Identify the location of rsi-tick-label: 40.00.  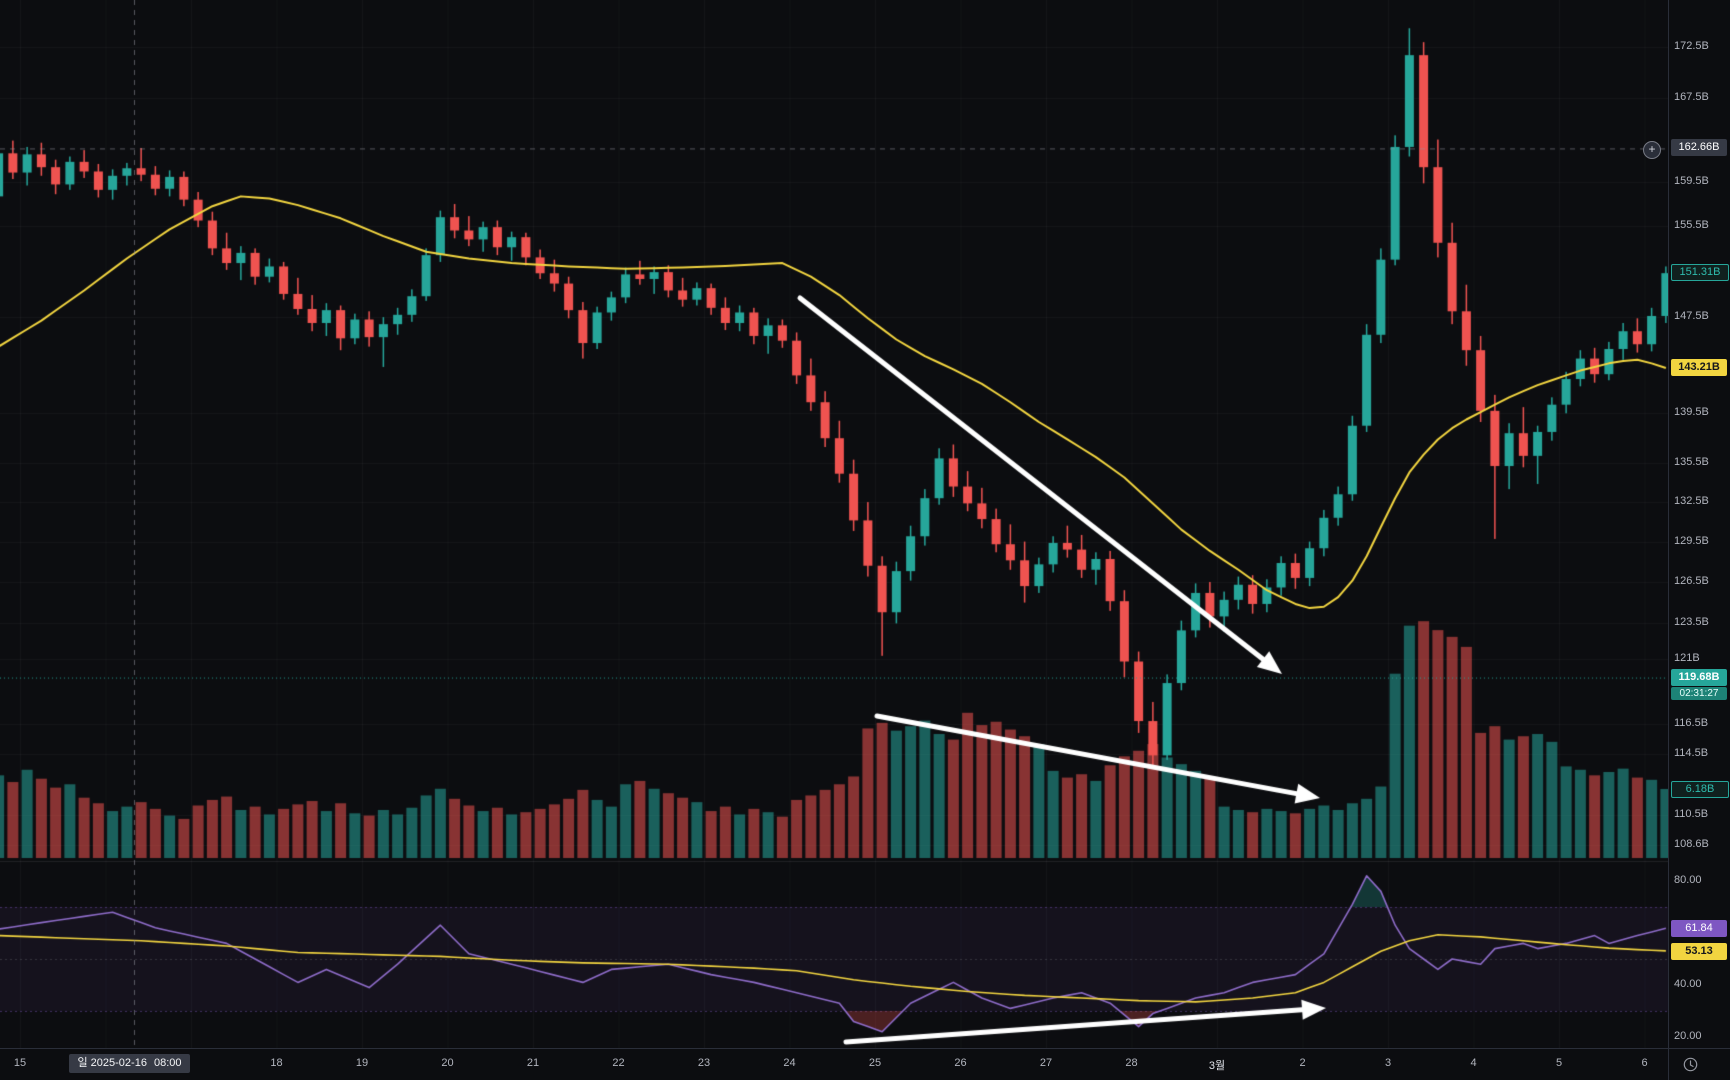
(1688, 984).